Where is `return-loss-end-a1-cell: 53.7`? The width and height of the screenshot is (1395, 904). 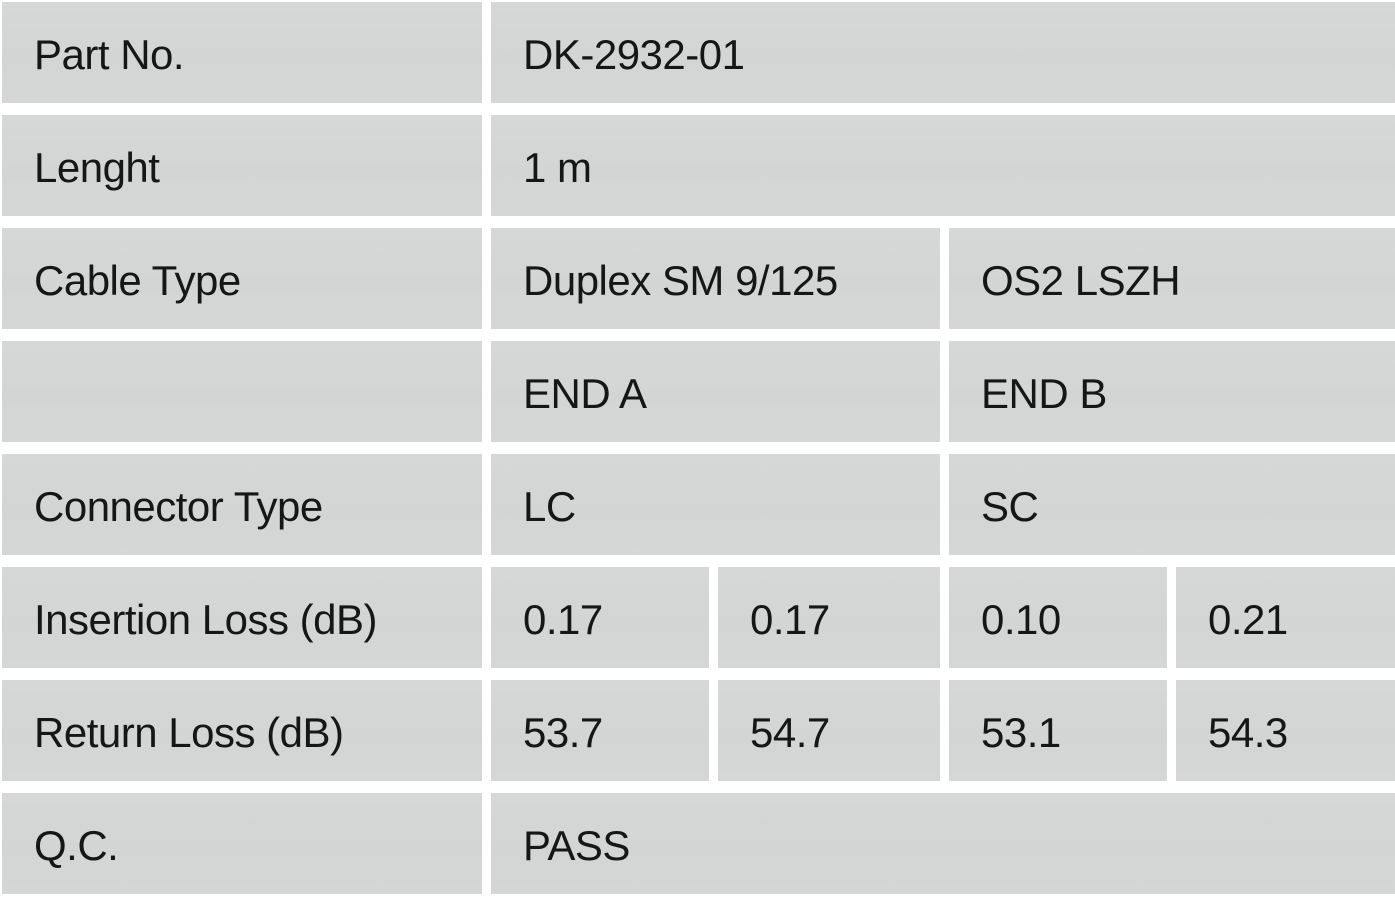
return-loss-end-a1-cell: 53.7 is located at coordinates (600, 730).